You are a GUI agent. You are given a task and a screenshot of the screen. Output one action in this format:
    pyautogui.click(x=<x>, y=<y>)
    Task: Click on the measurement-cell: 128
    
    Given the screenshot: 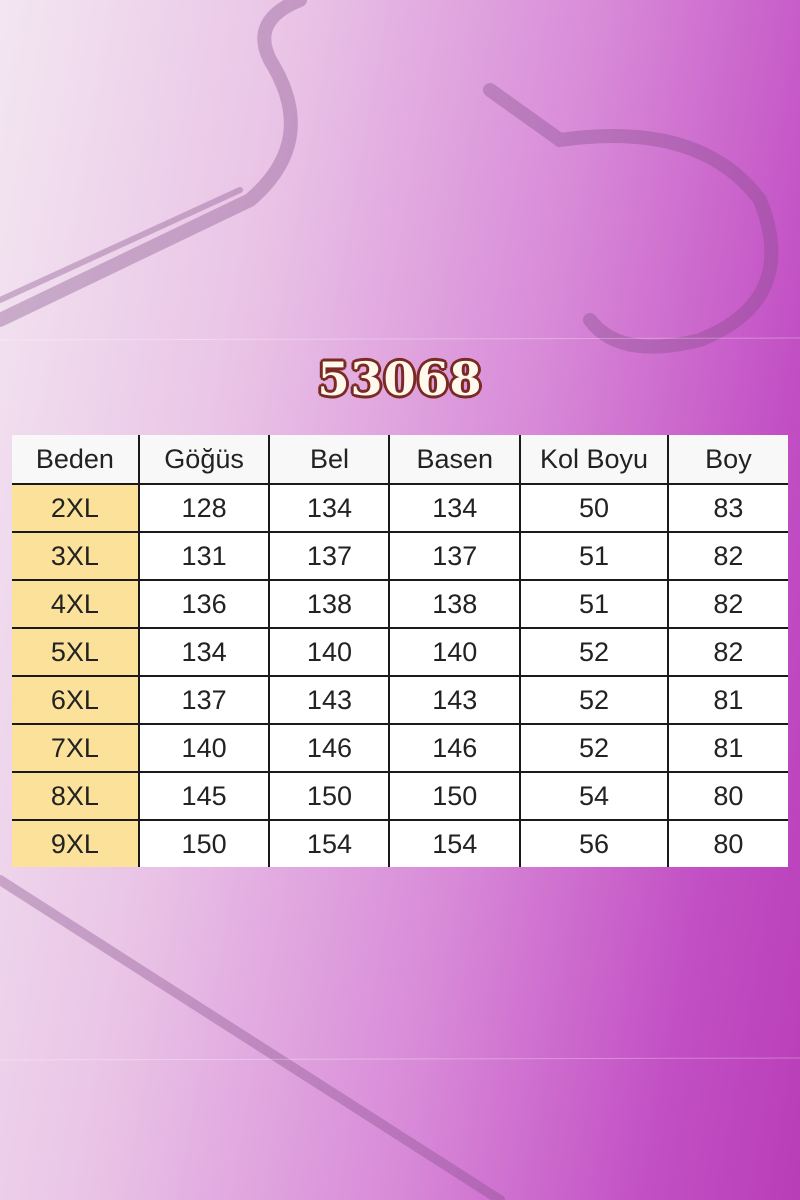 What is the action you would take?
    pyautogui.click(x=204, y=508)
    